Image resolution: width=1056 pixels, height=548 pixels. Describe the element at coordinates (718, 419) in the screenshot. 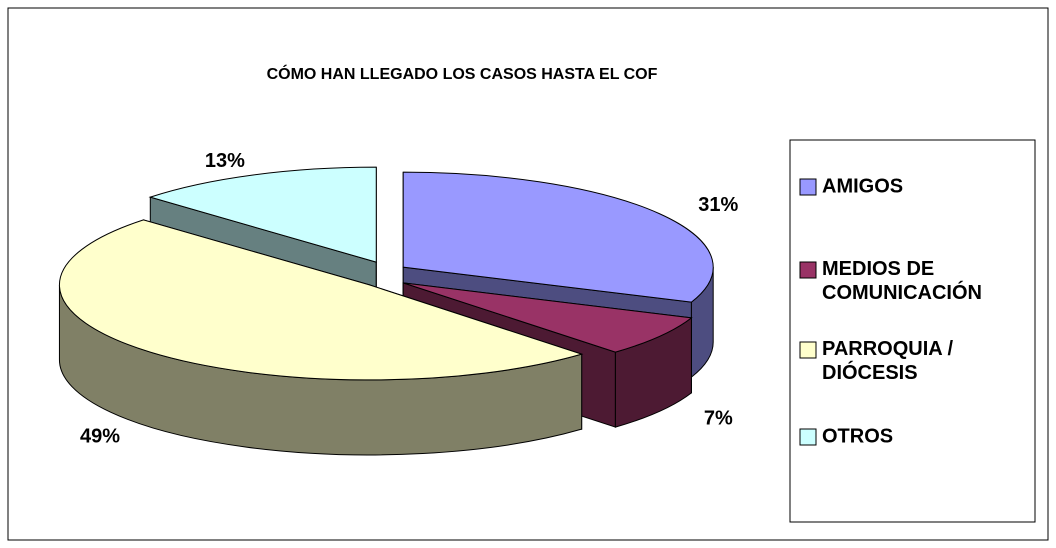

I see `data-label: 7%` at that location.